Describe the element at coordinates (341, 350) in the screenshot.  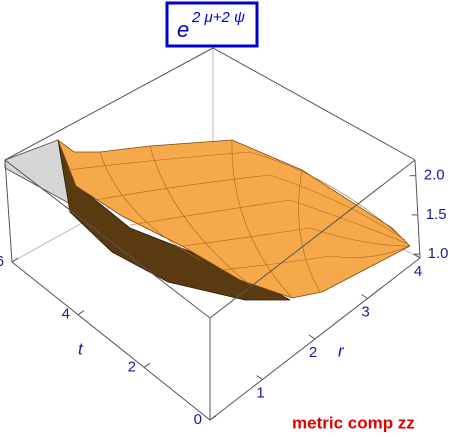
I see `y-axis-label: r` at that location.